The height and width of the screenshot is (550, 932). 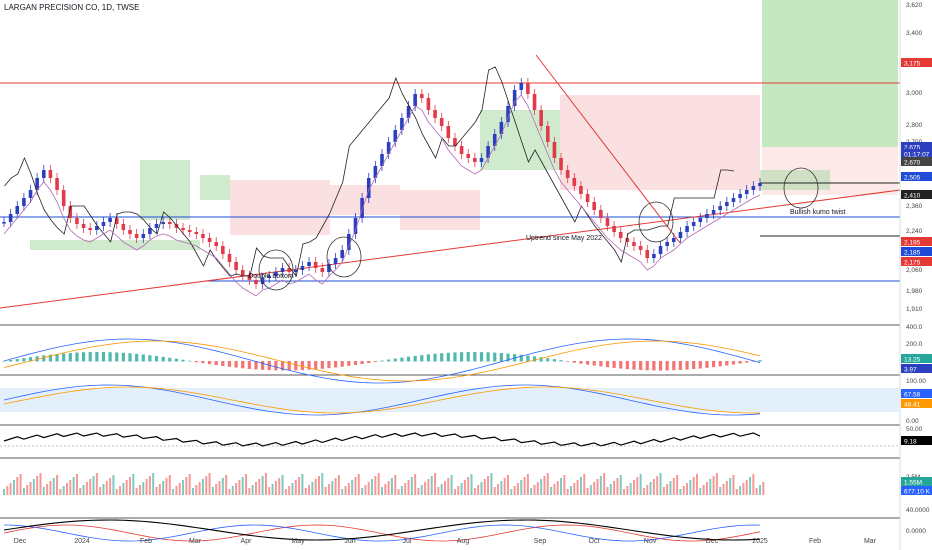 I want to click on indicator-value-label: 48.41, so click(x=912, y=404).